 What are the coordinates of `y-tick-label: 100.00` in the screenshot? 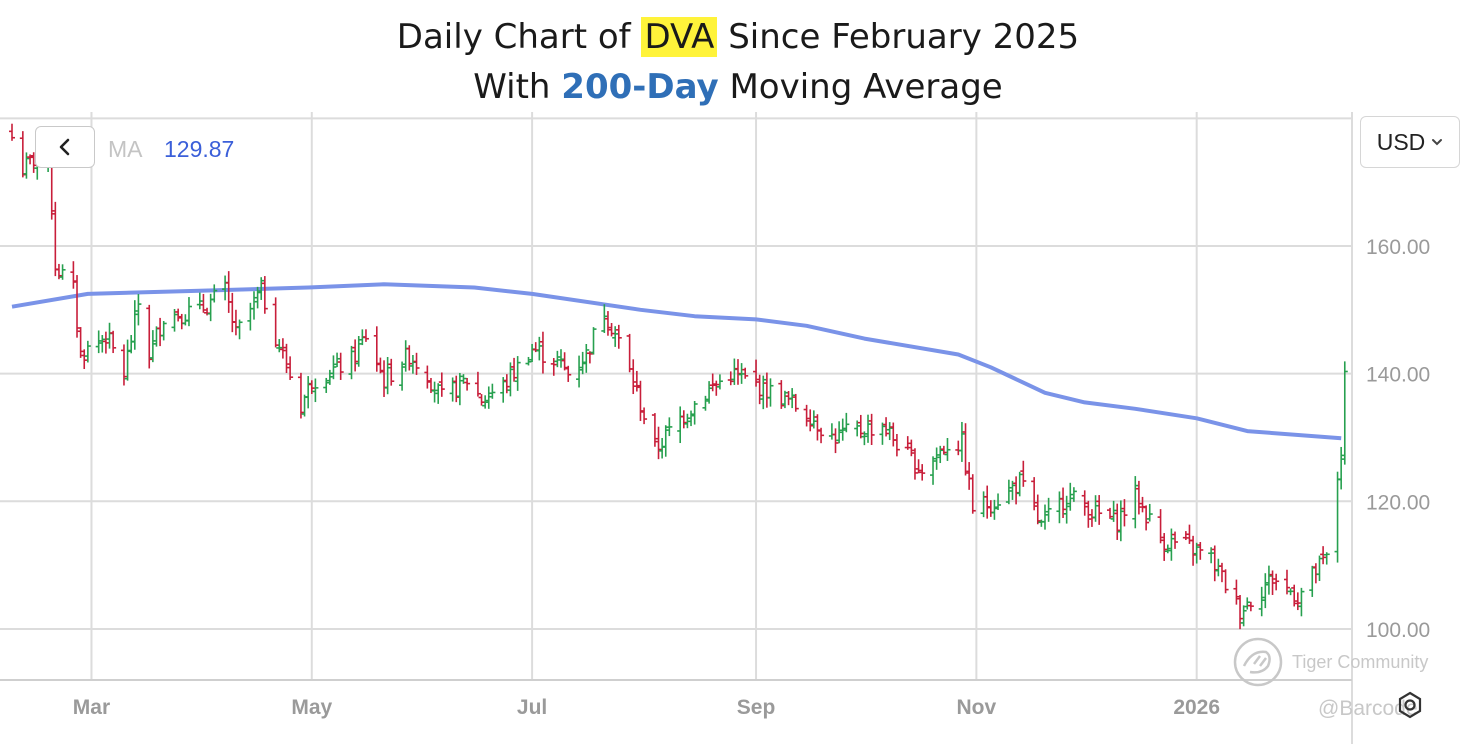 It's located at (1398, 630).